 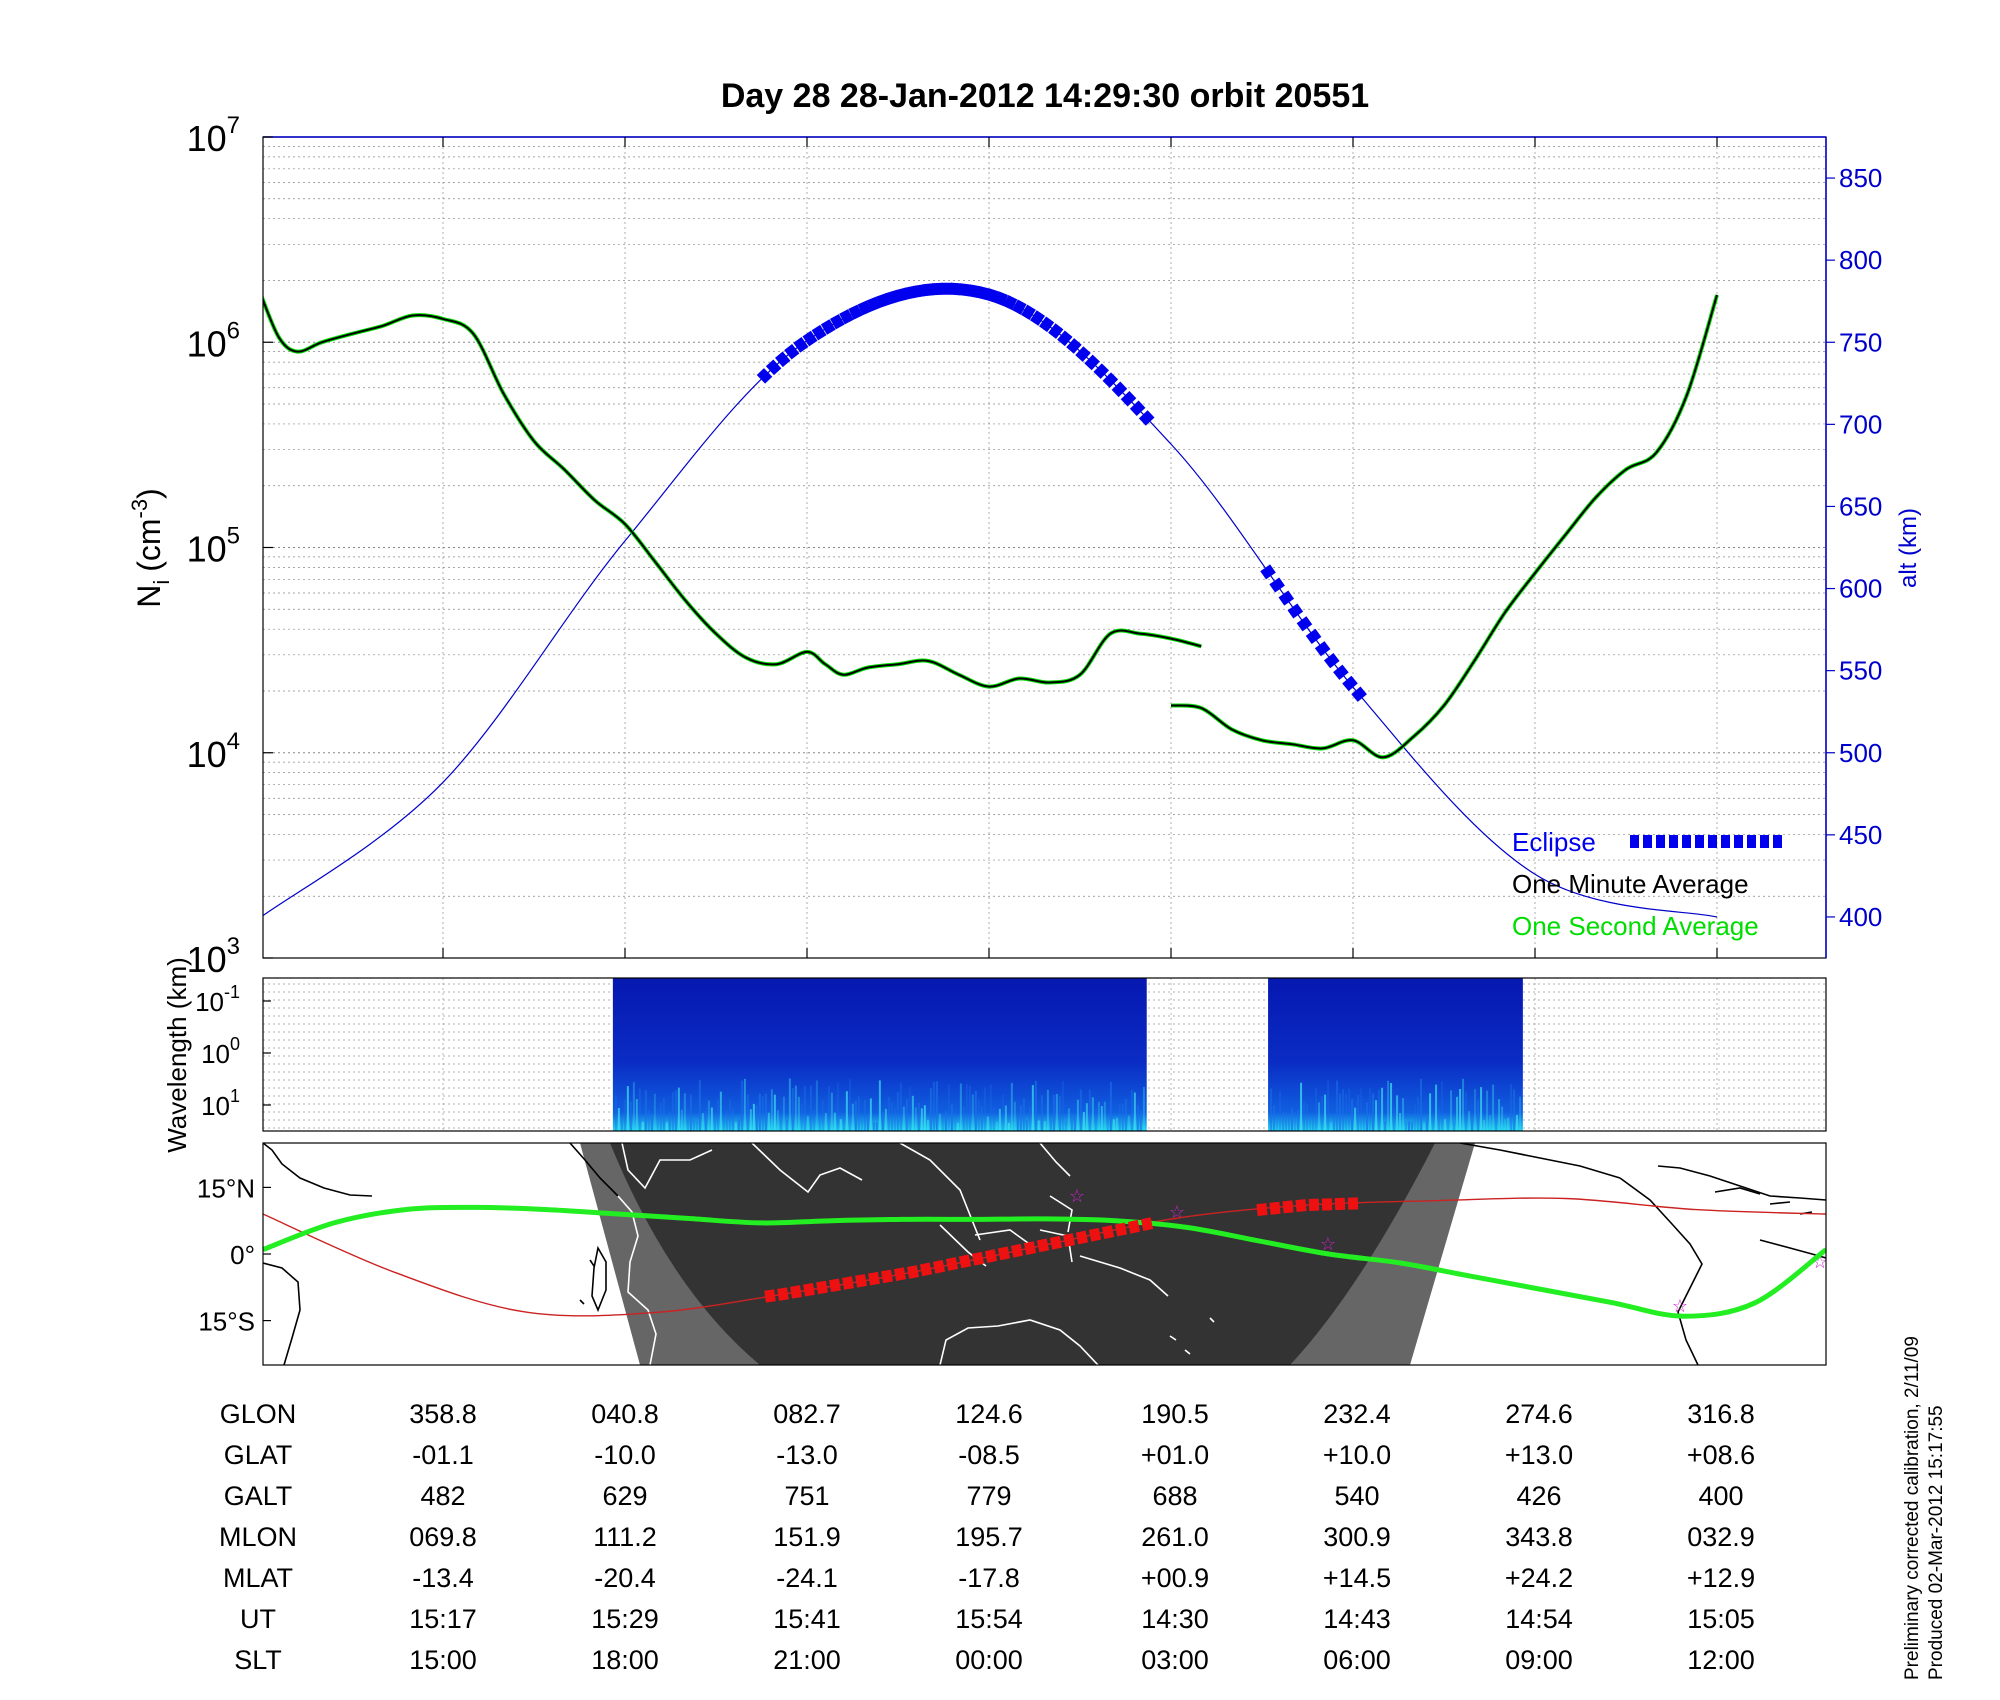 What do you see at coordinates (1175, 1578) in the screenshot?
I see `table-cell: +00.9` at bounding box center [1175, 1578].